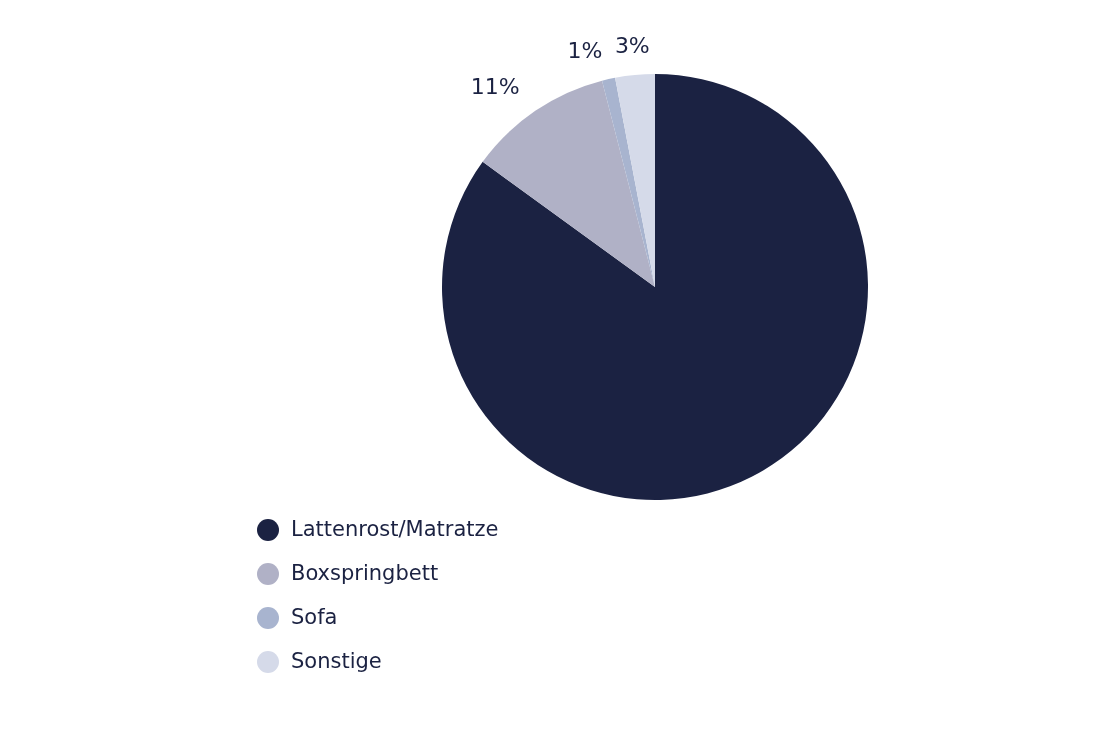 The height and width of the screenshot is (732, 1100). What do you see at coordinates (495, 86) in the screenshot?
I see `data-label: 11%` at bounding box center [495, 86].